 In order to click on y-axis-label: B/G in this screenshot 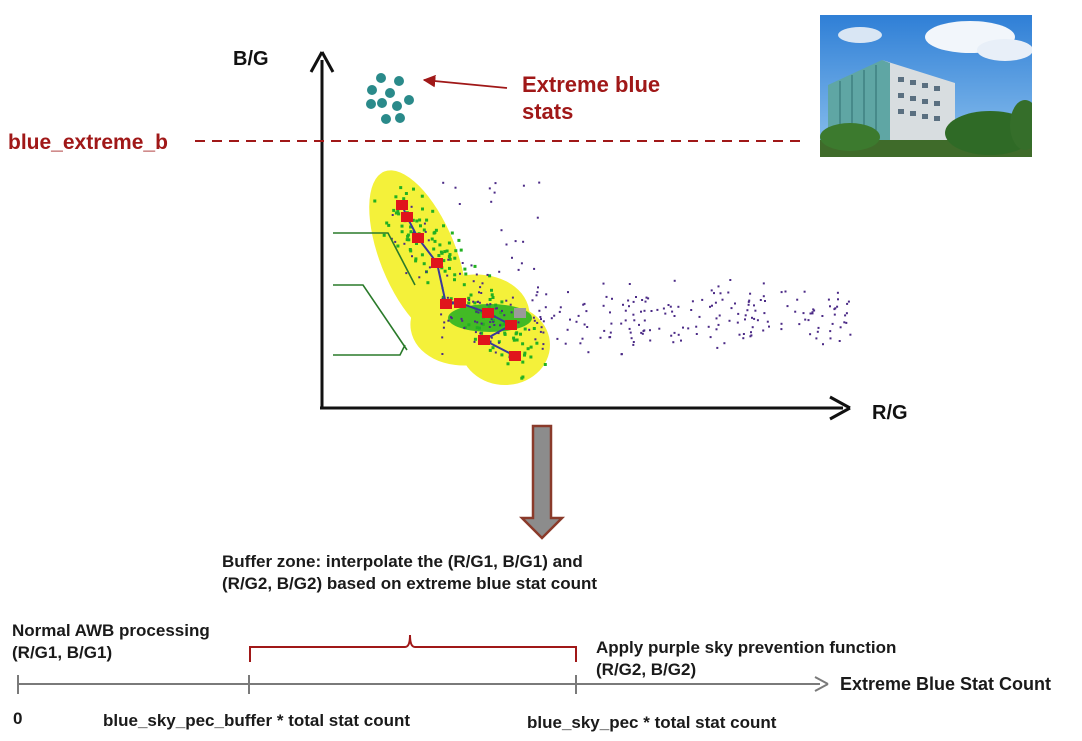, I will do `click(251, 59)`.